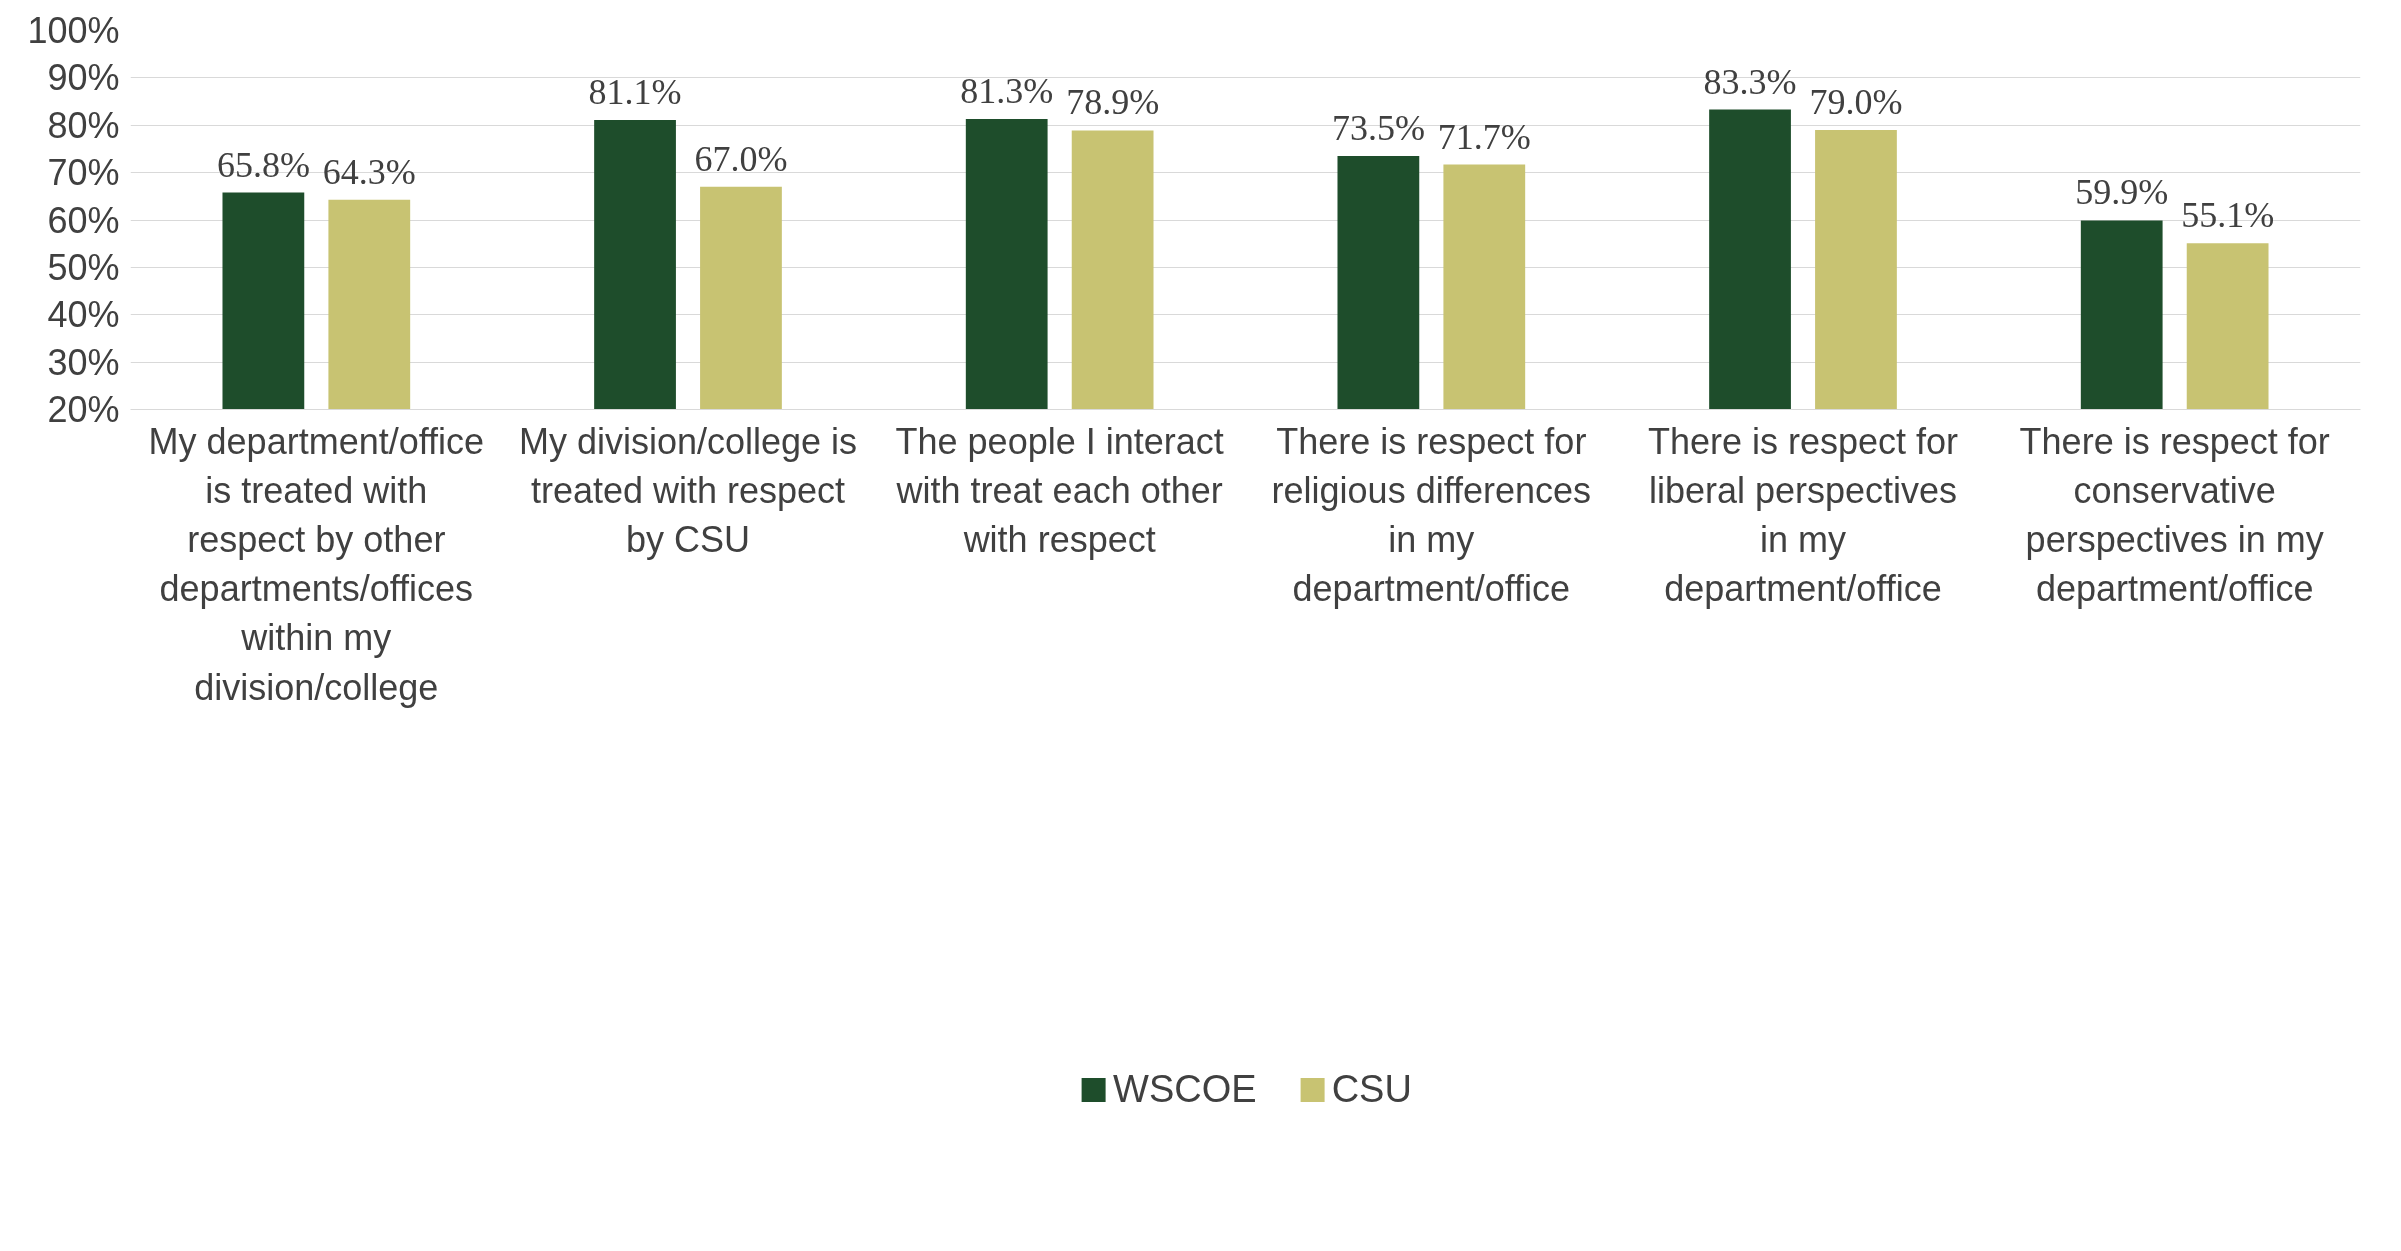 This screenshot has height=1251, width=2401. I want to click on y-tick-label: 30%, so click(83, 362).